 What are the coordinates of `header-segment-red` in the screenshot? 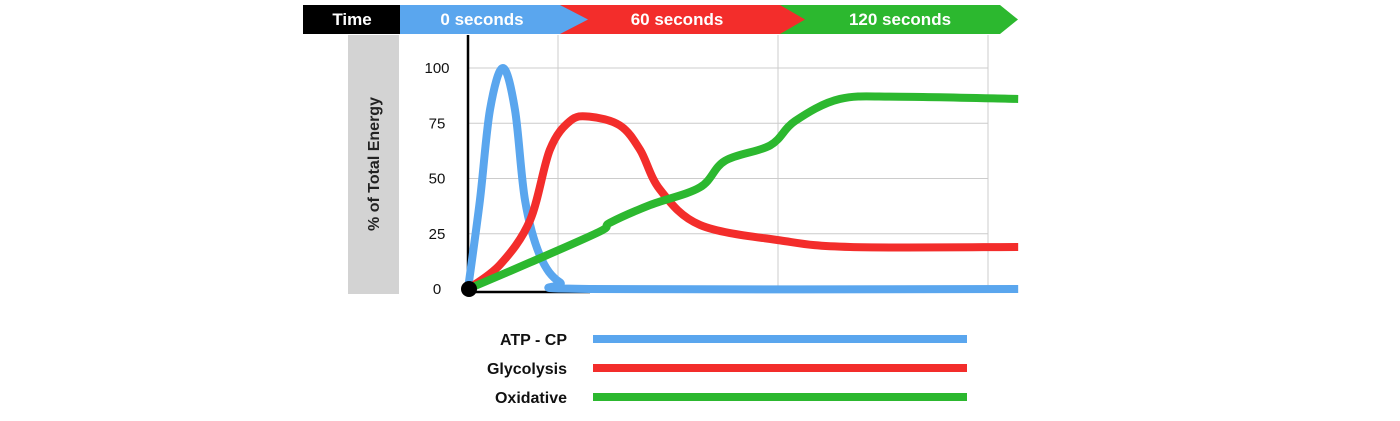 It's located at (682, 19).